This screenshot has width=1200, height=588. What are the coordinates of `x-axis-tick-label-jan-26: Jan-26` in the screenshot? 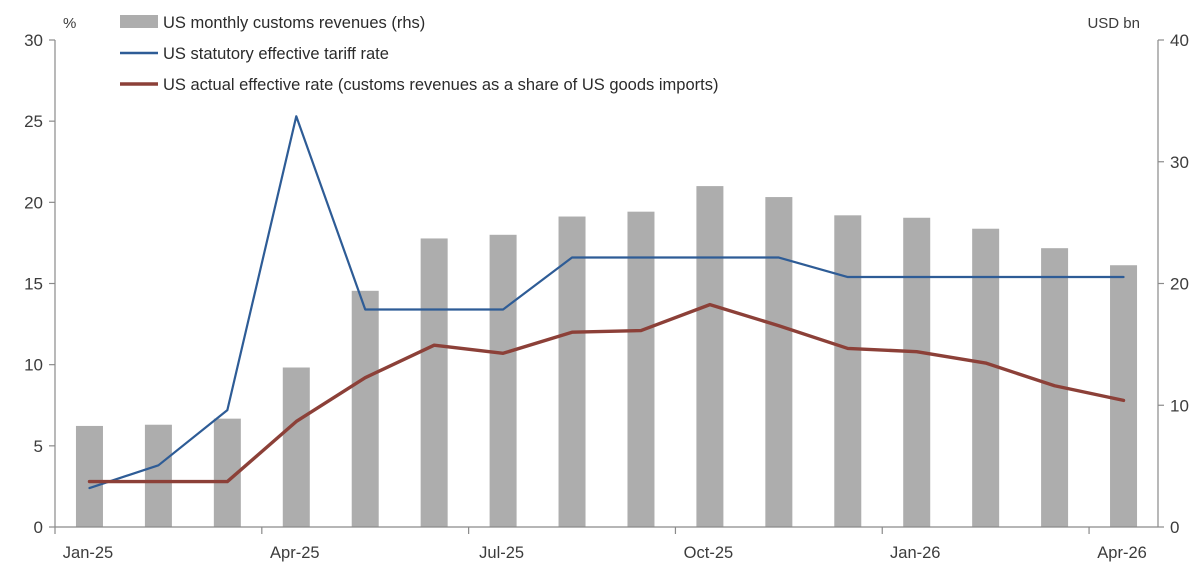 It's located at (915, 553).